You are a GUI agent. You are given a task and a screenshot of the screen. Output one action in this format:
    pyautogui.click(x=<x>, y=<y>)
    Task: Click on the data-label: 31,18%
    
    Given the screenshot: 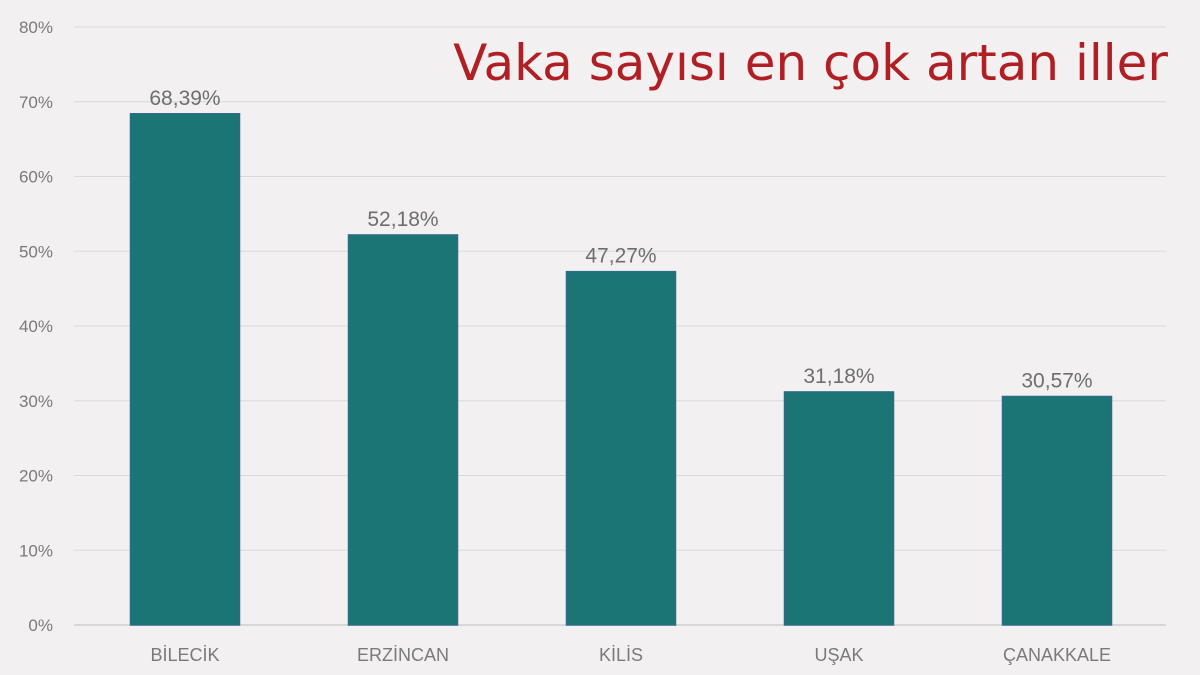 What is the action you would take?
    pyautogui.click(x=838, y=376)
    